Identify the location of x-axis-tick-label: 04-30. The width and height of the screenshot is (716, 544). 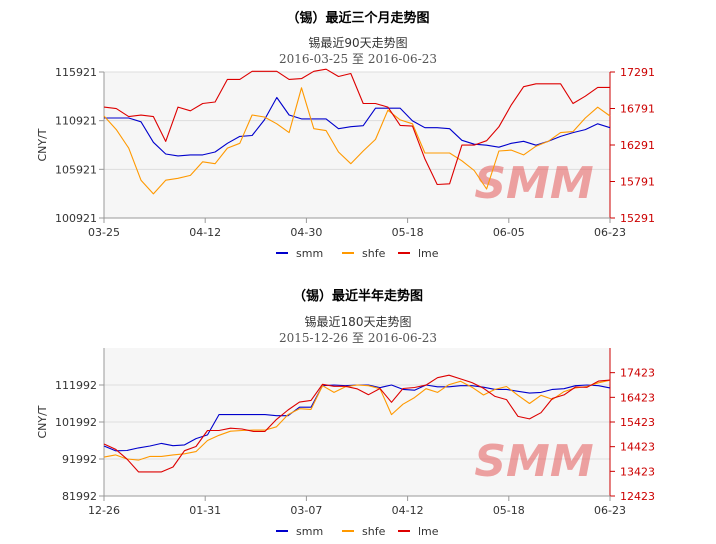
(306, 232).